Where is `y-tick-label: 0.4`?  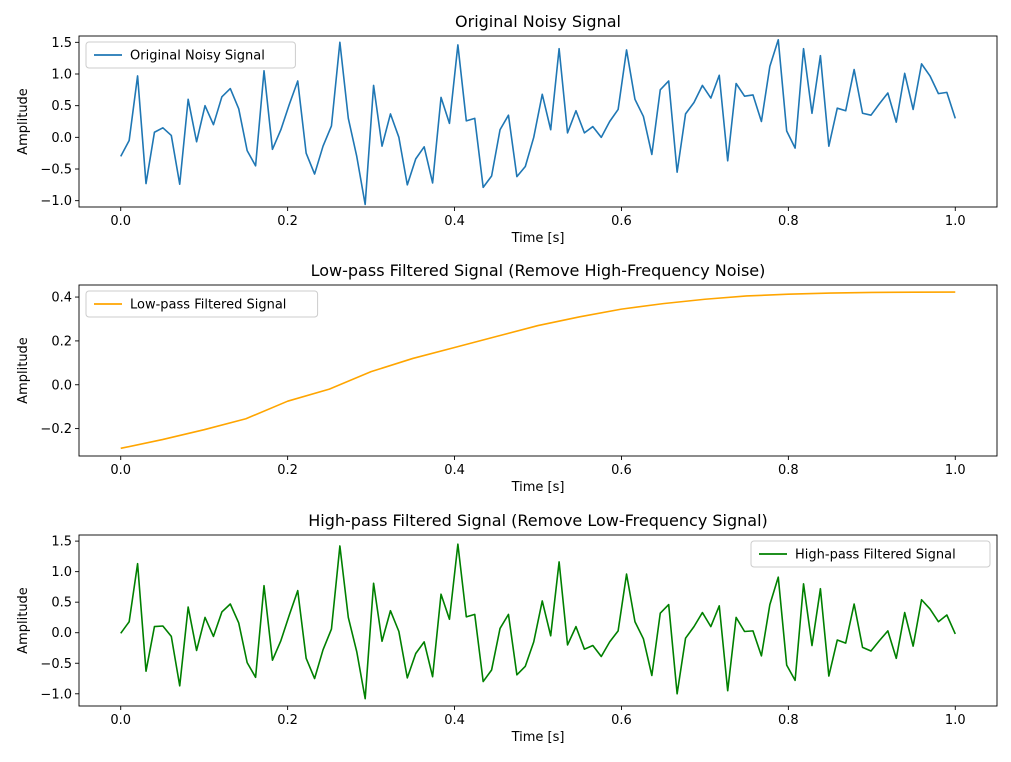
y-tick-label: 0.4 is located at coordinates (61, 298).